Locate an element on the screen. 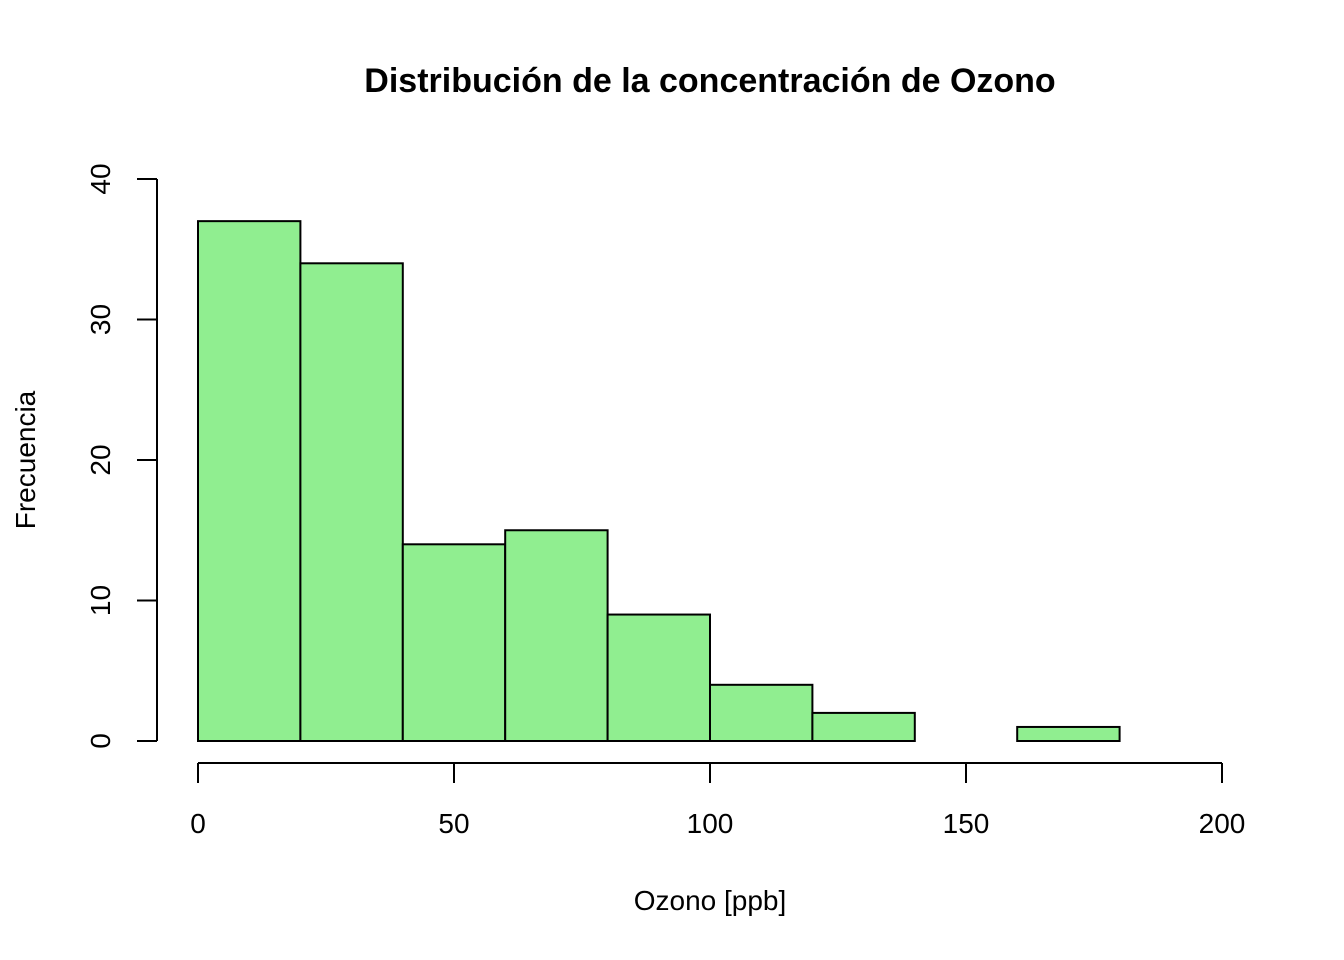  x-axis: 0 50 100 150 200 is located at coordinates (718, 800).